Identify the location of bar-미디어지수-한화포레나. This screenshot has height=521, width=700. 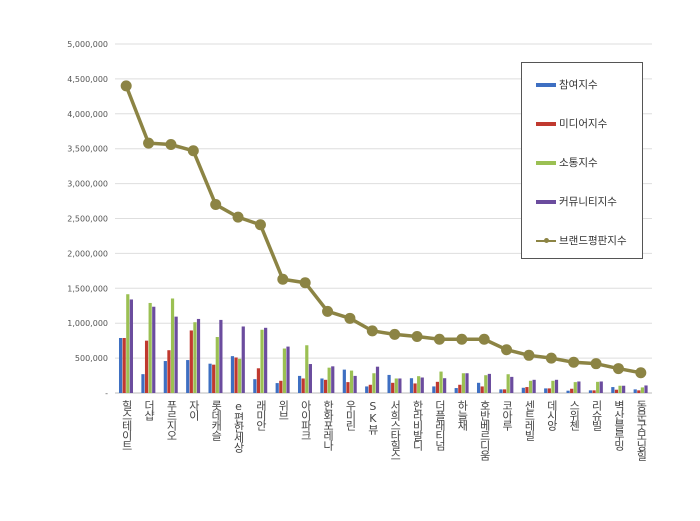
(325, 386).